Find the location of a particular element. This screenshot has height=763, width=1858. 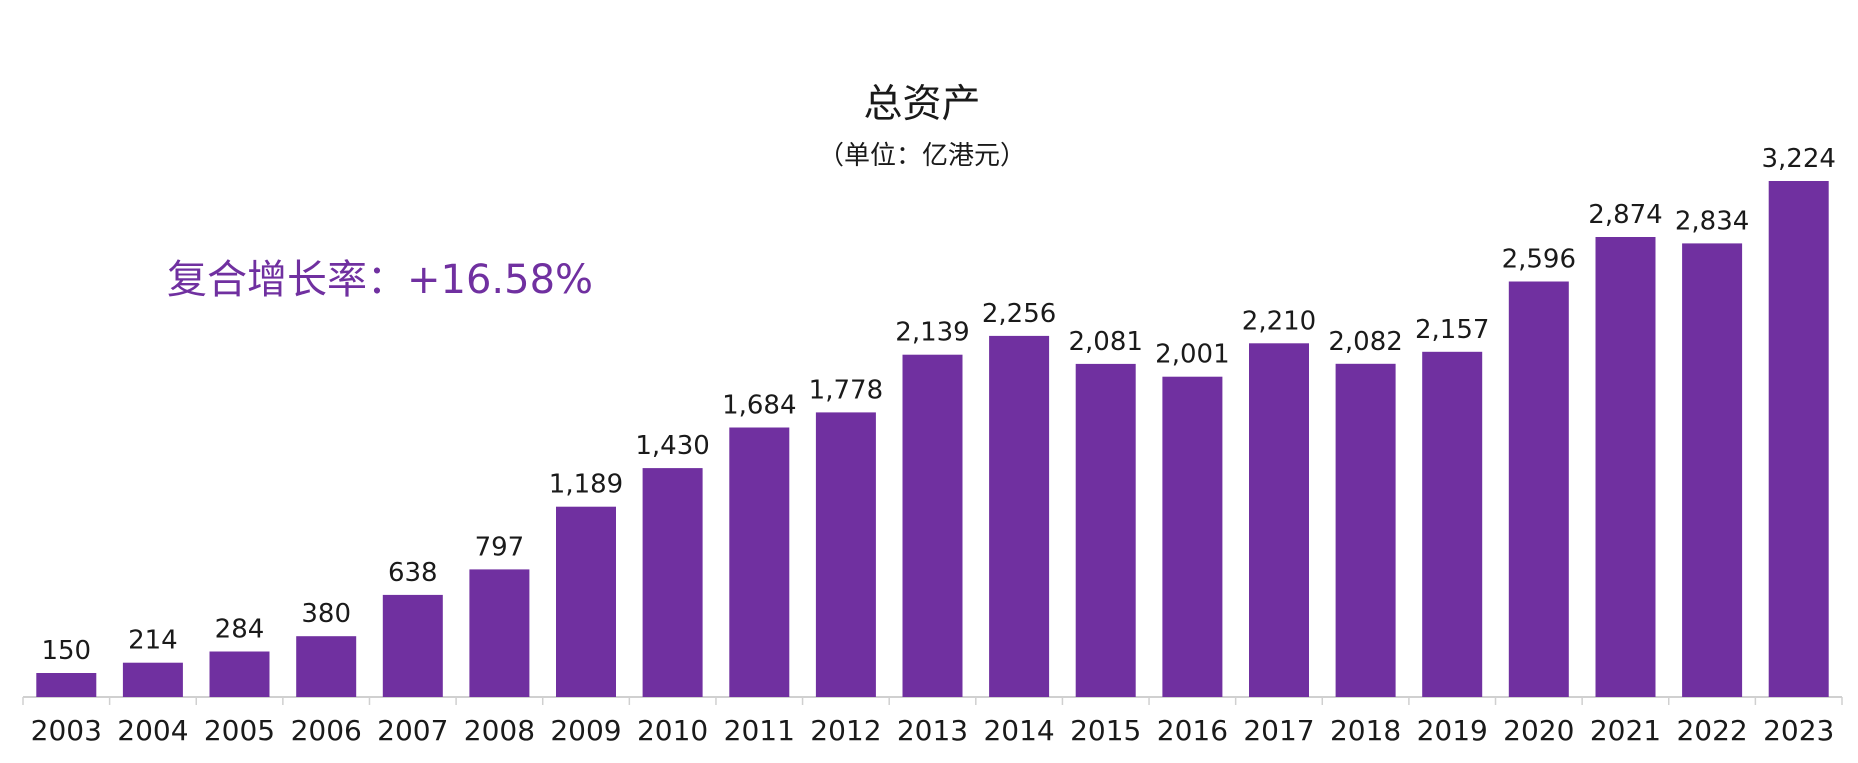

value-label-2011: 1,684 is located at coordinates (759, 406).